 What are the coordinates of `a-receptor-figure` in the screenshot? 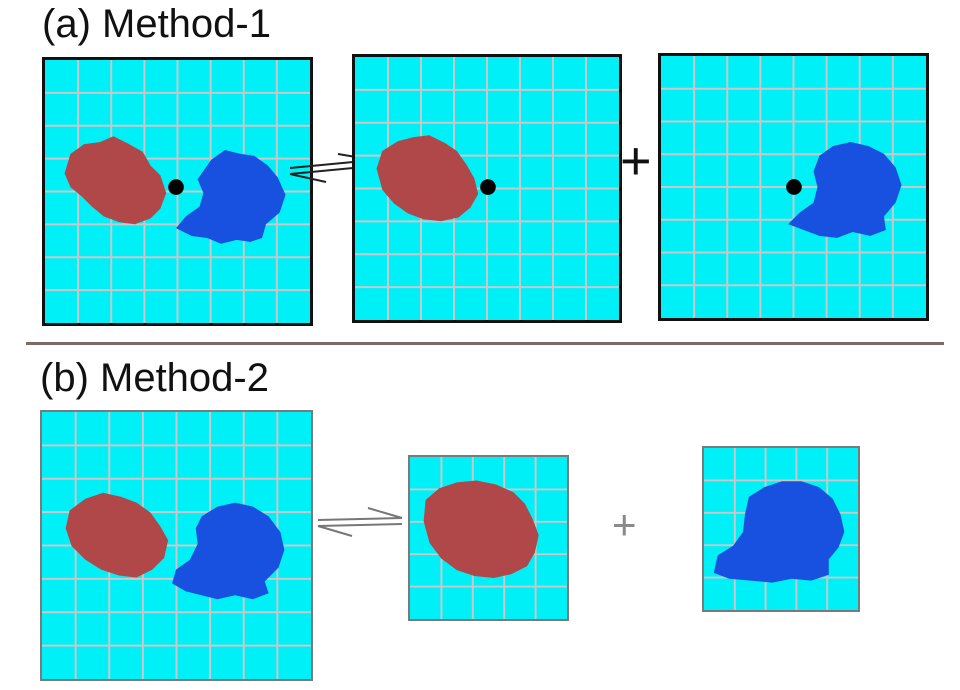 It's located at (487, 188).